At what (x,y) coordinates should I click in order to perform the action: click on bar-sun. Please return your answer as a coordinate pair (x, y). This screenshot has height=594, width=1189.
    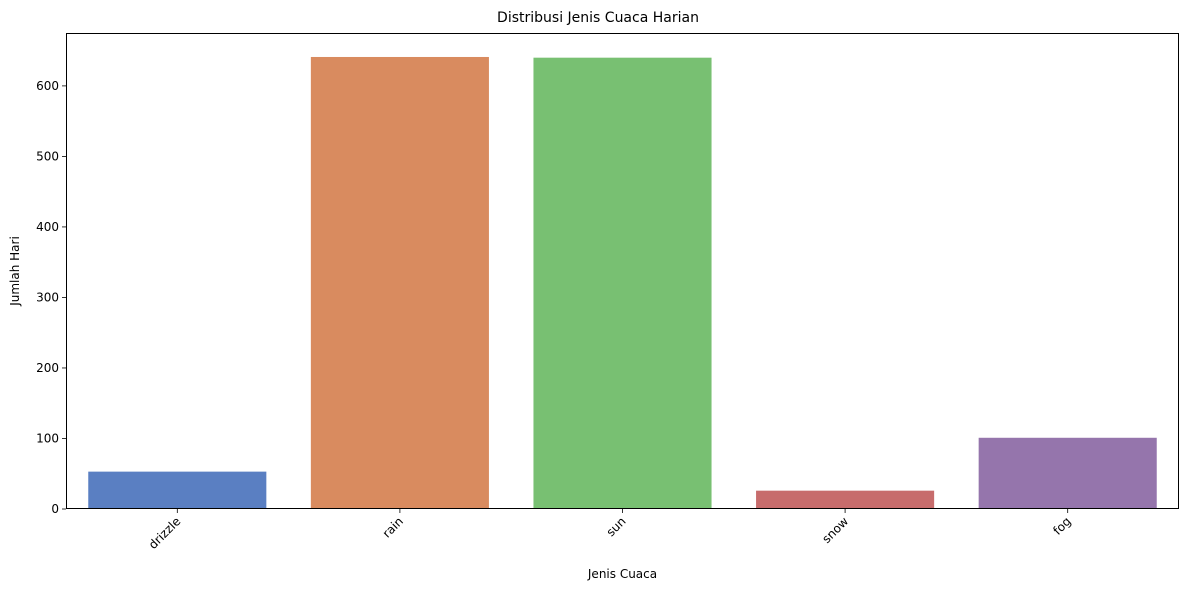
    Looking at the image, I should click on (622, 283).